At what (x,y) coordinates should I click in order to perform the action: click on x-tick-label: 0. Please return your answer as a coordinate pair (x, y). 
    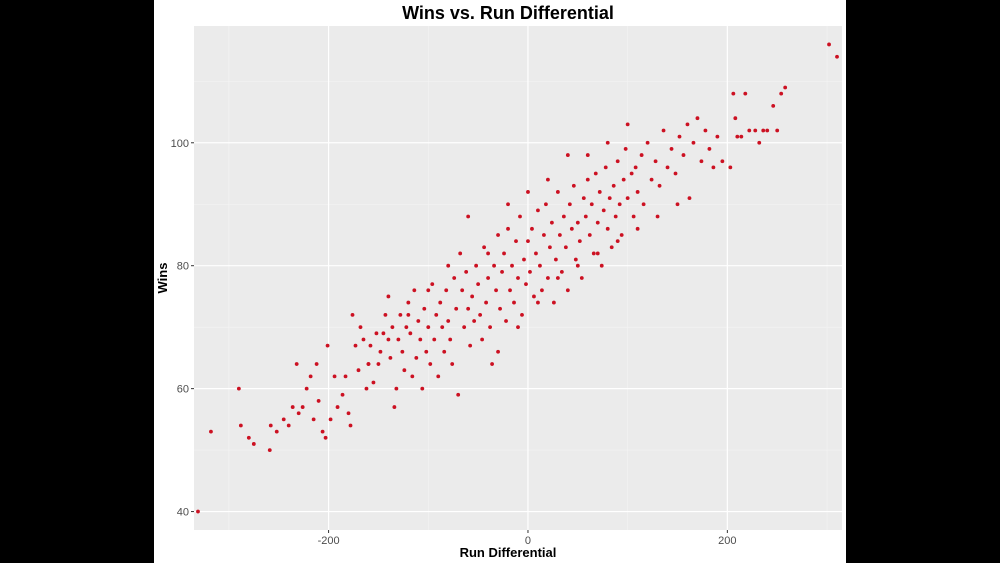
    Looking at the image, I should click on (528, 541).